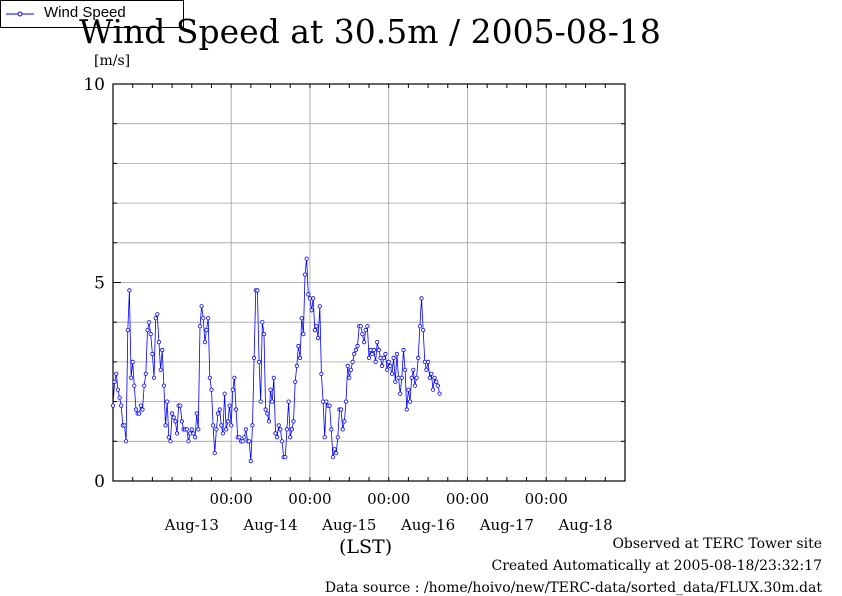  I want to click on x-tick-label: 00:00, so click(546, 499).